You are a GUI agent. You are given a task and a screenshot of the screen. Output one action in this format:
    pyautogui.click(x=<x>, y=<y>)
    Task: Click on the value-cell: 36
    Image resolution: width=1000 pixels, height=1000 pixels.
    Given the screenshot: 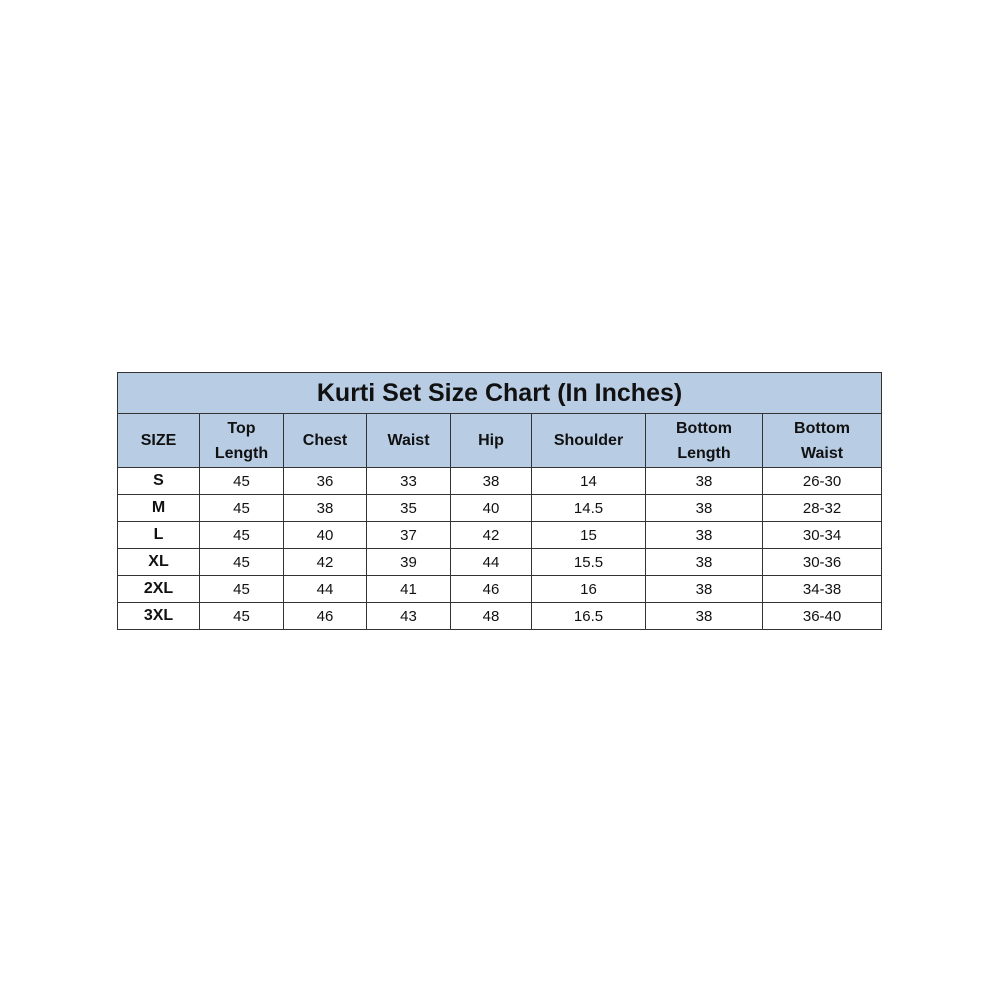 What is the action you would take?
    pyautogui.click(x=325, y=481)
    